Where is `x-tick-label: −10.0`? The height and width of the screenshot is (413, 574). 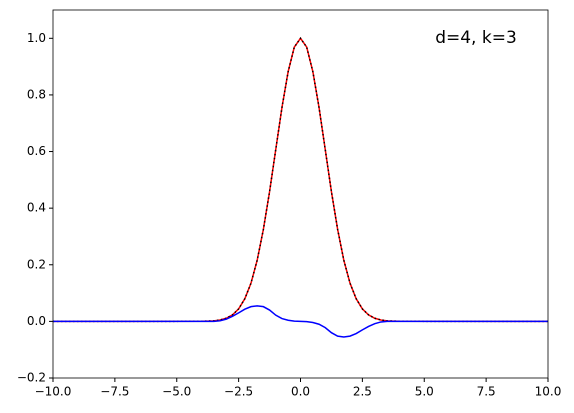 x-tick-label: −10.0 is located at coordinates (53, 392).